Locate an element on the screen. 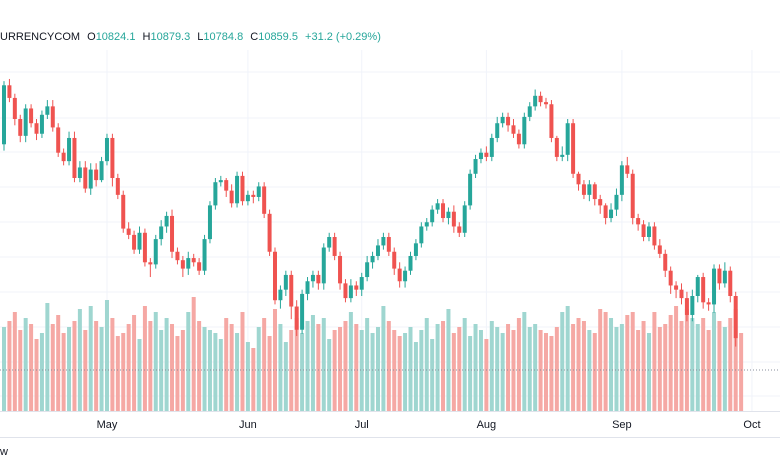 The image size is (780, 470). time-tick-label: Jun is located at coordinates (248, 425).